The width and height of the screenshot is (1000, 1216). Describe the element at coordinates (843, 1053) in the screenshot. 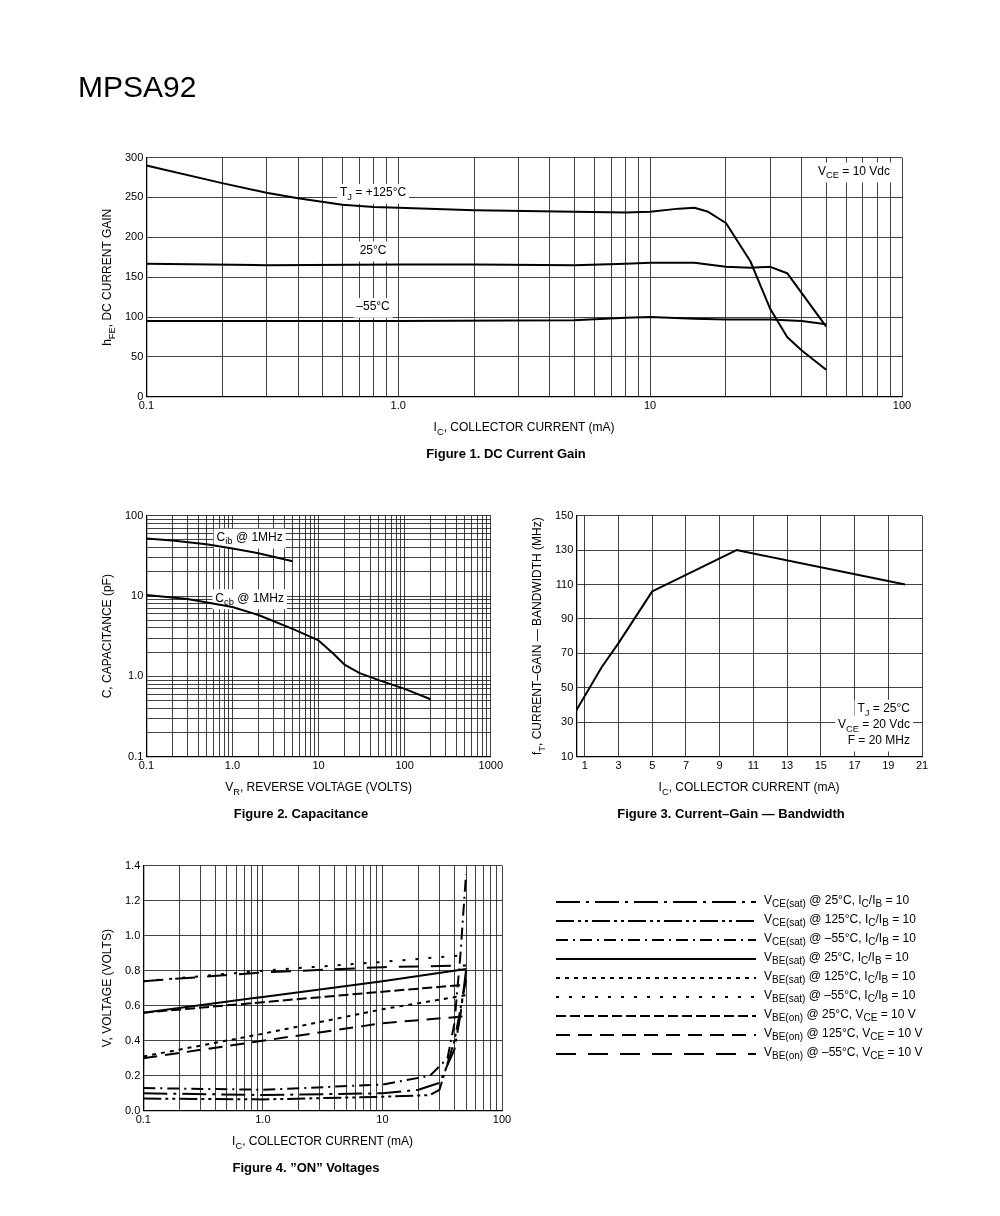

I see `legend-label: V$_{BE(on)}$ @ –55°C, V$_{CE}$ = 10 V` at that location.